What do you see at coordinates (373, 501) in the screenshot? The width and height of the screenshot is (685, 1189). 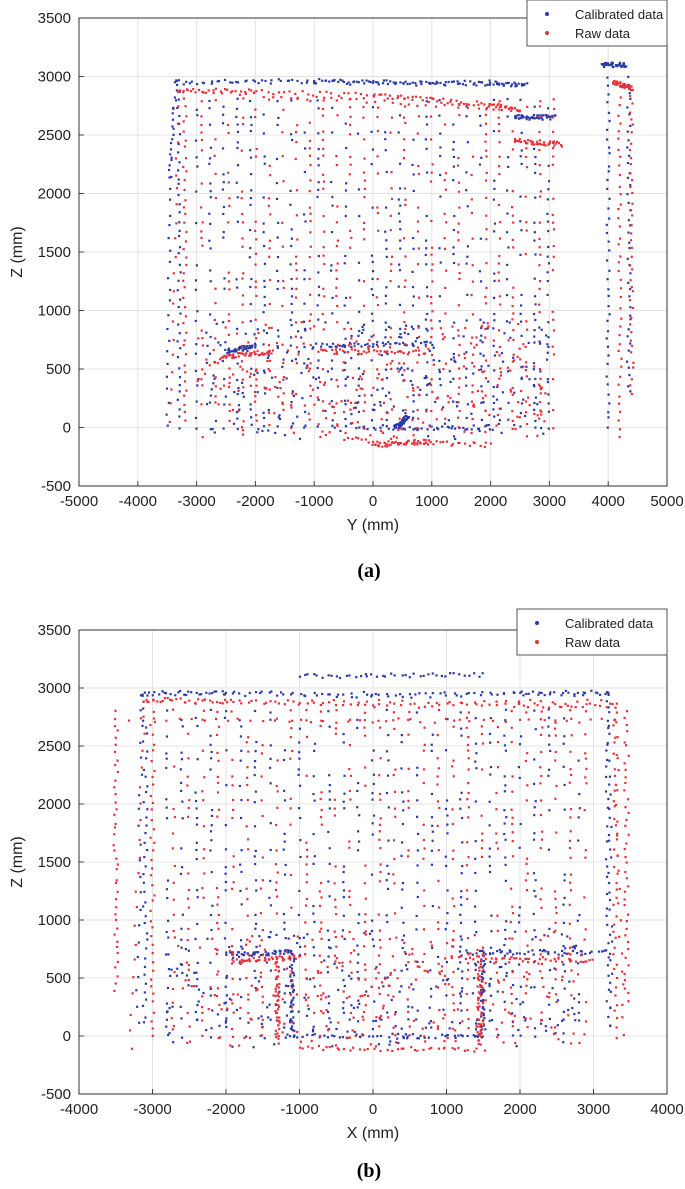 I see `x-tick-label: 0` at bounding box center [373, 501].